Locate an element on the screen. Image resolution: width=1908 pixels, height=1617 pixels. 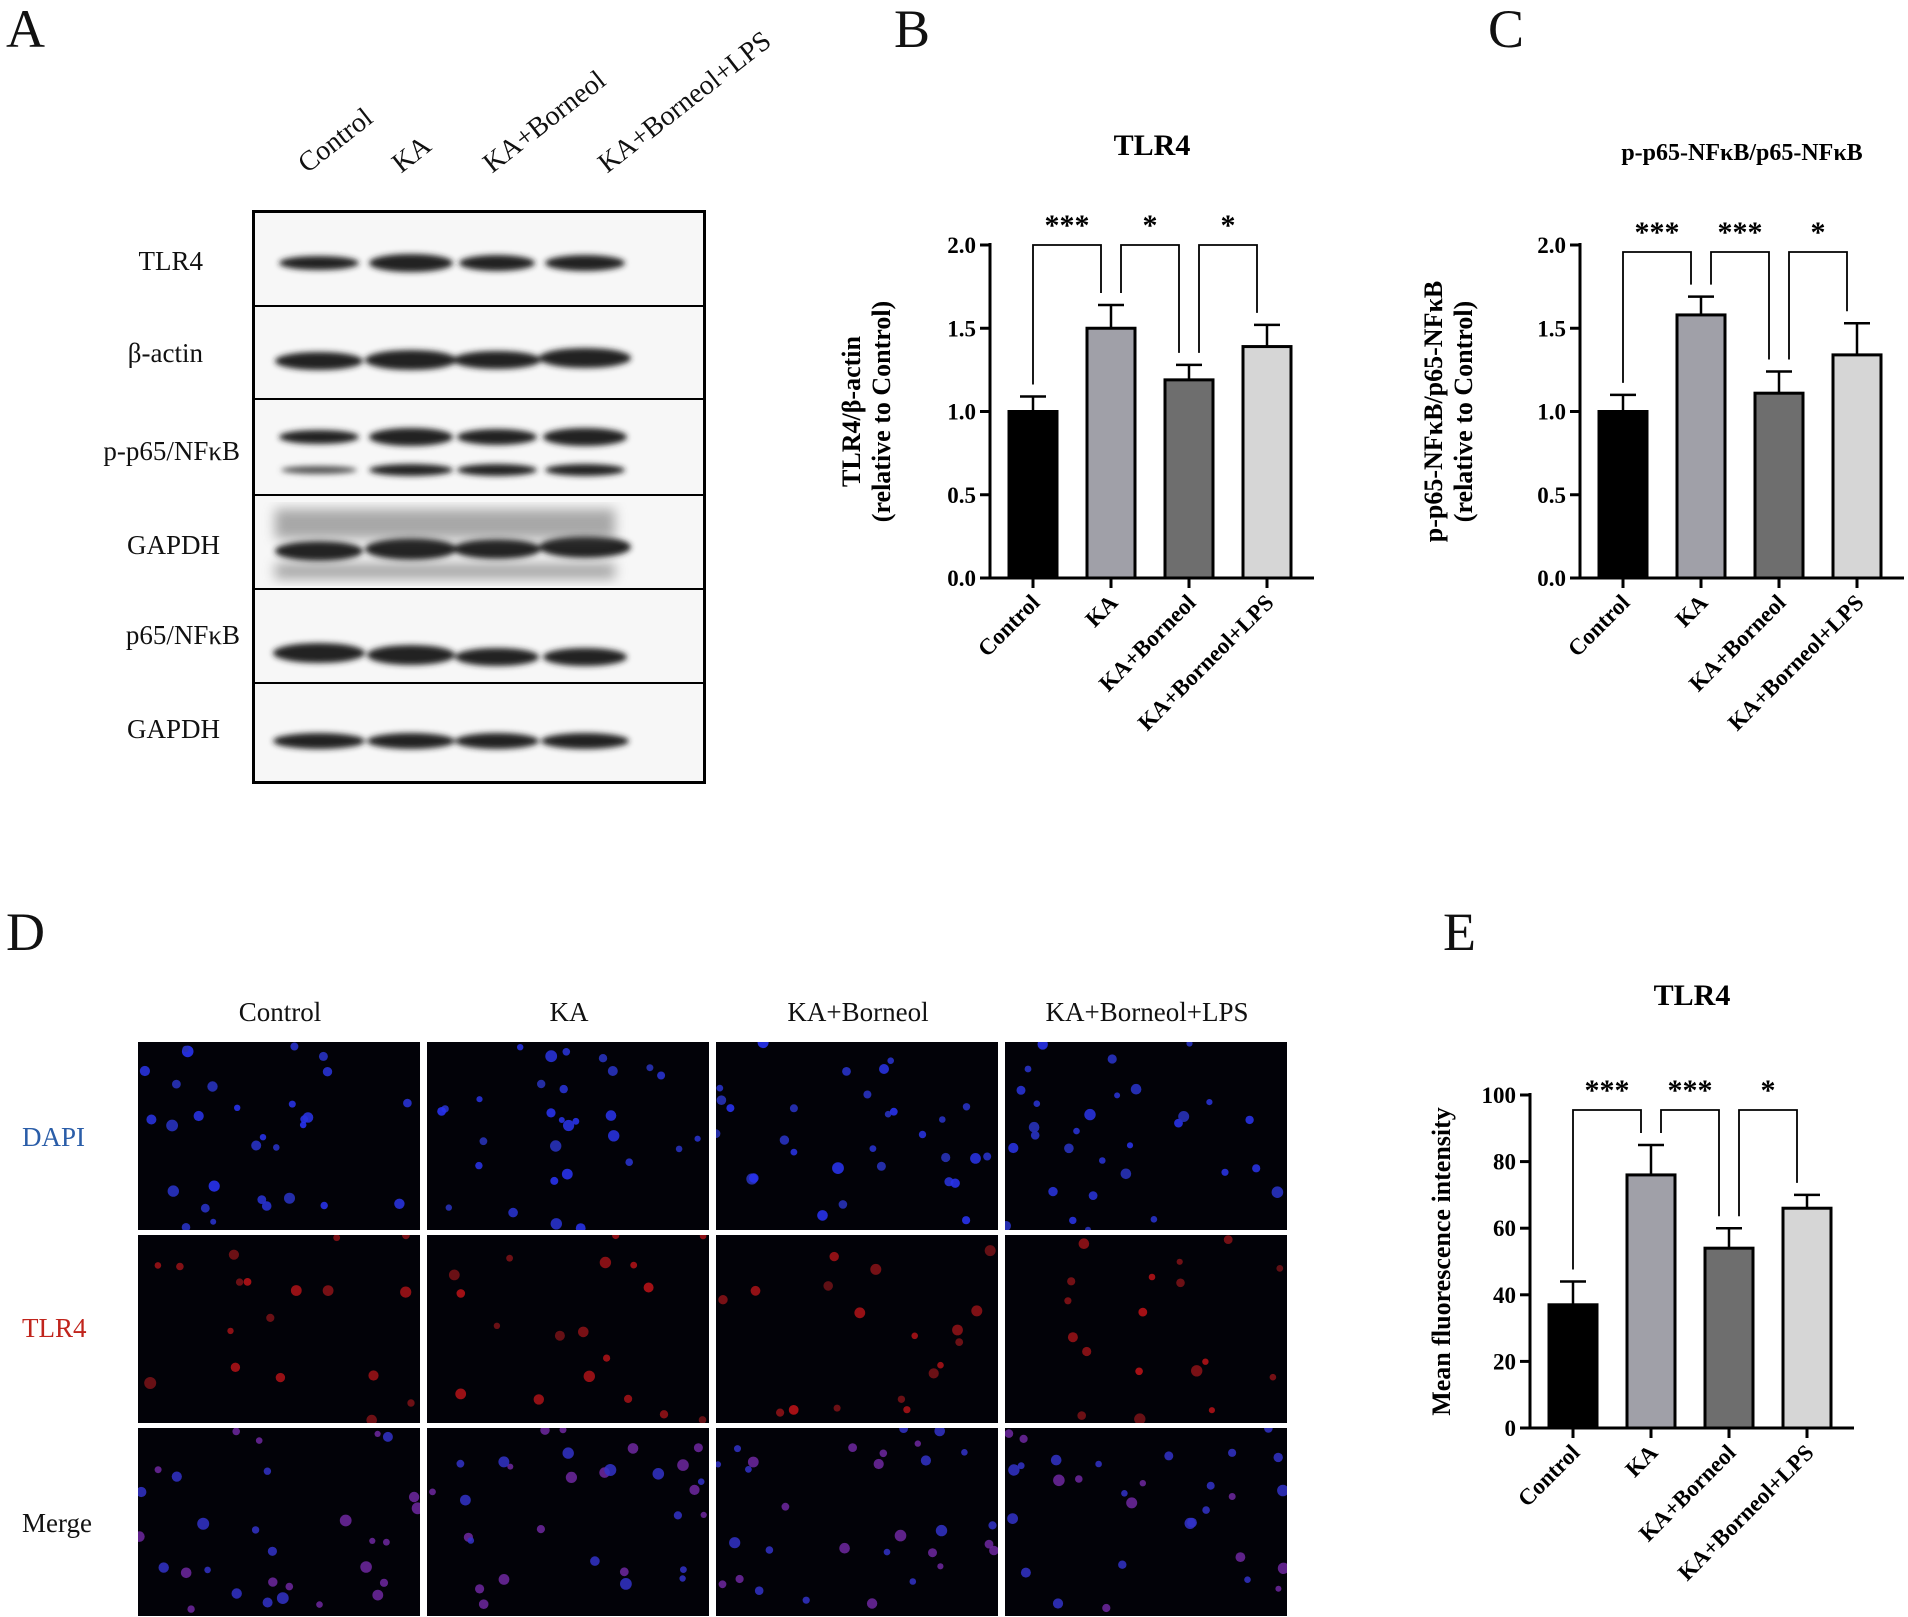
ihc-row-dapi: DAPI is located at coordinates (54, 1137).